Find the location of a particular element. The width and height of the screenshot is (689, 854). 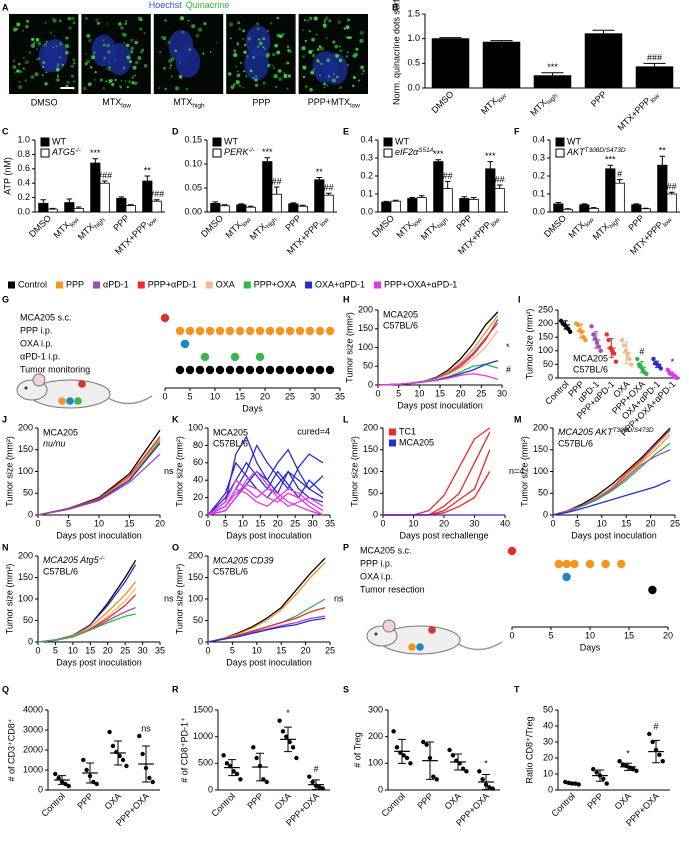

panel-letter: P is located at coordinates (346, 547).